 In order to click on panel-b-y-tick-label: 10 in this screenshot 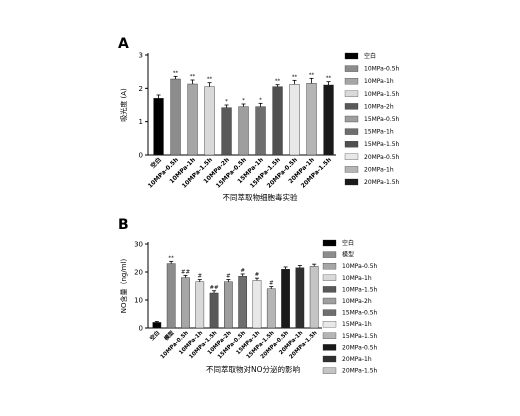, I will do `click(138, 301)`.